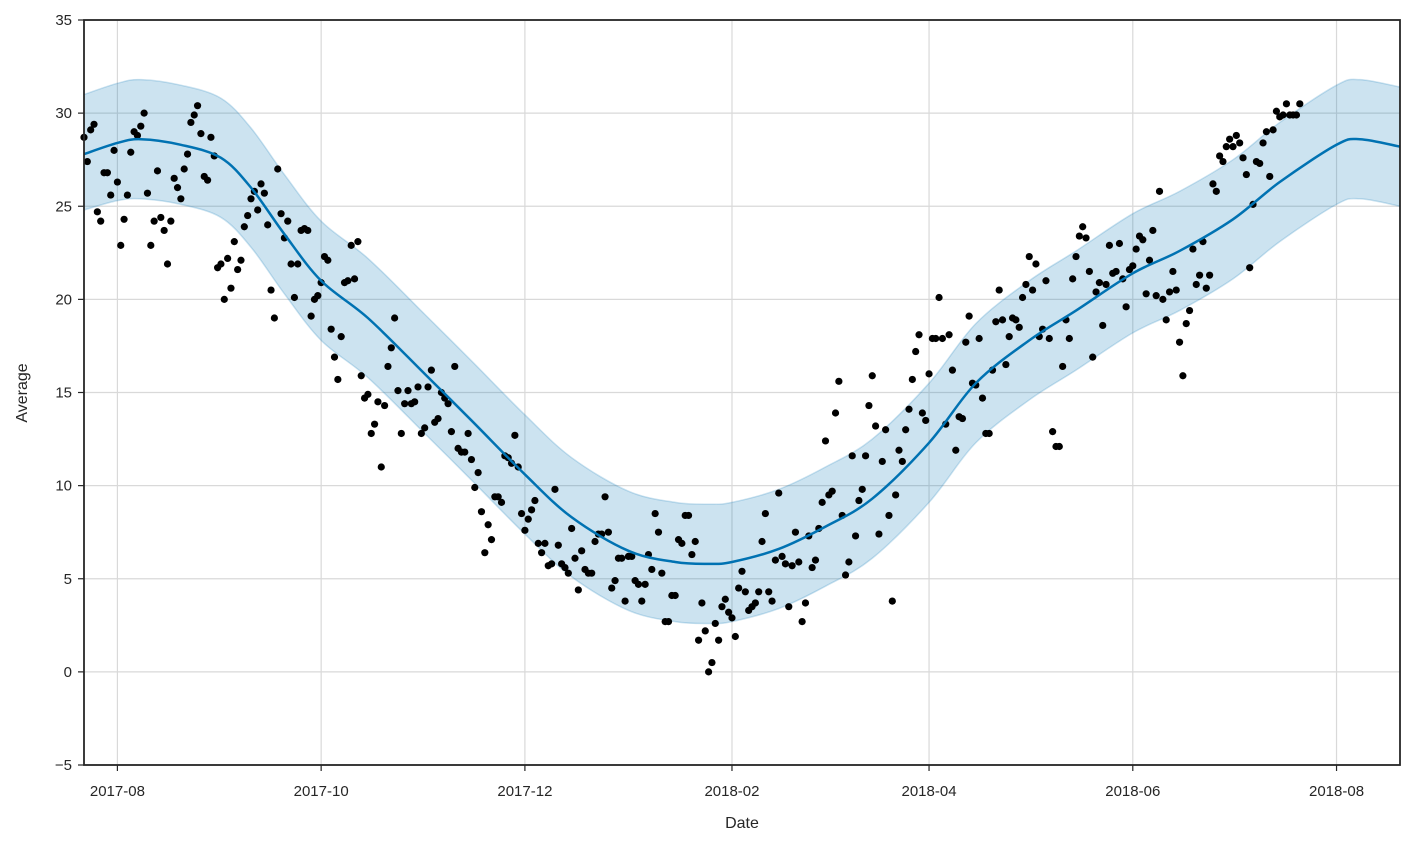 The height and width of the screenshot is (851, 1420). I want to click on x-tick-label: 2018-04, so click(929, 791).